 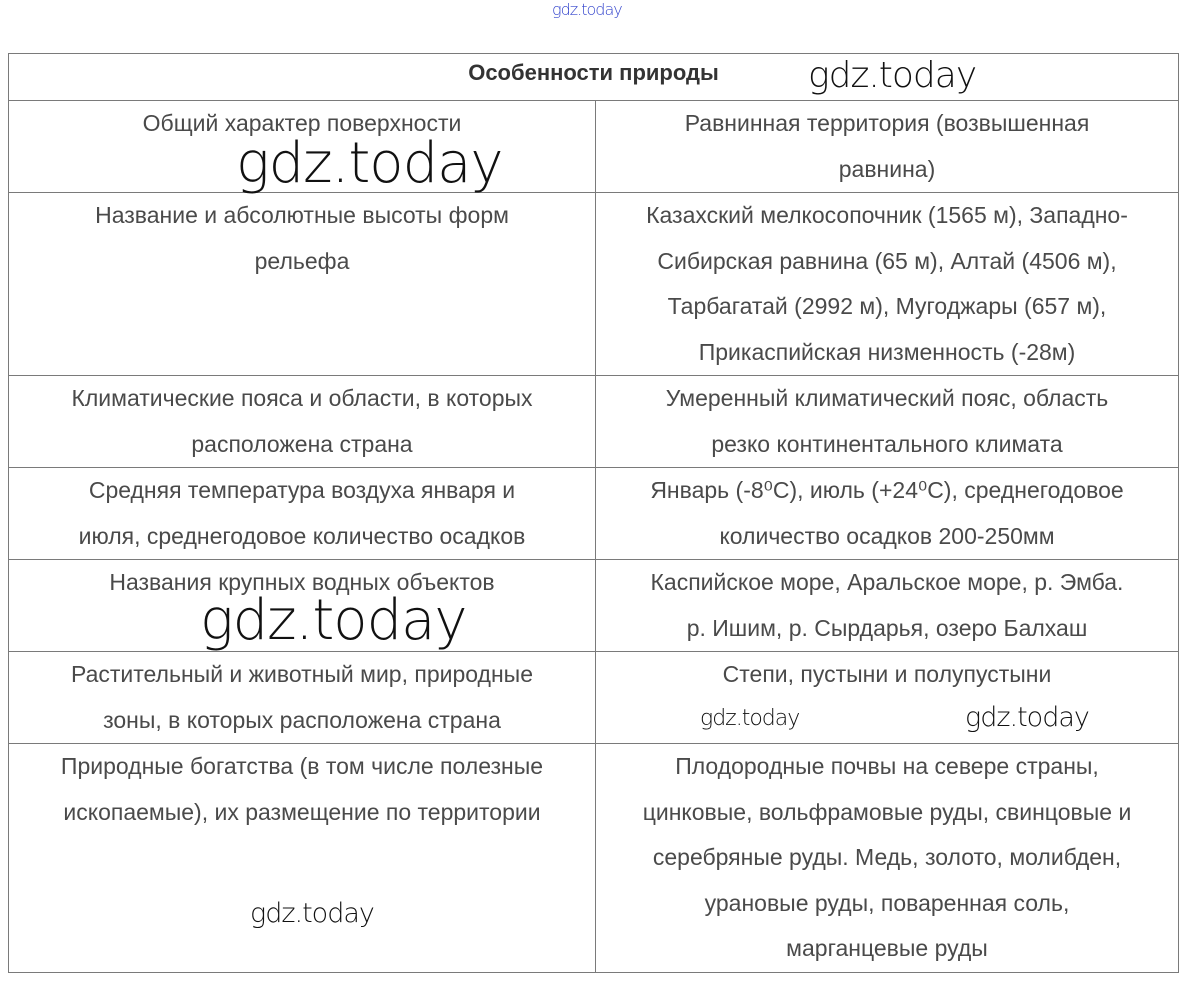 What do you see at coordinates (887, 306) in the screenshot?
I see `cell-text-line: Тарбагатай (2992 м), Мугоджары (657 м),` at bounding box center [887, 306].